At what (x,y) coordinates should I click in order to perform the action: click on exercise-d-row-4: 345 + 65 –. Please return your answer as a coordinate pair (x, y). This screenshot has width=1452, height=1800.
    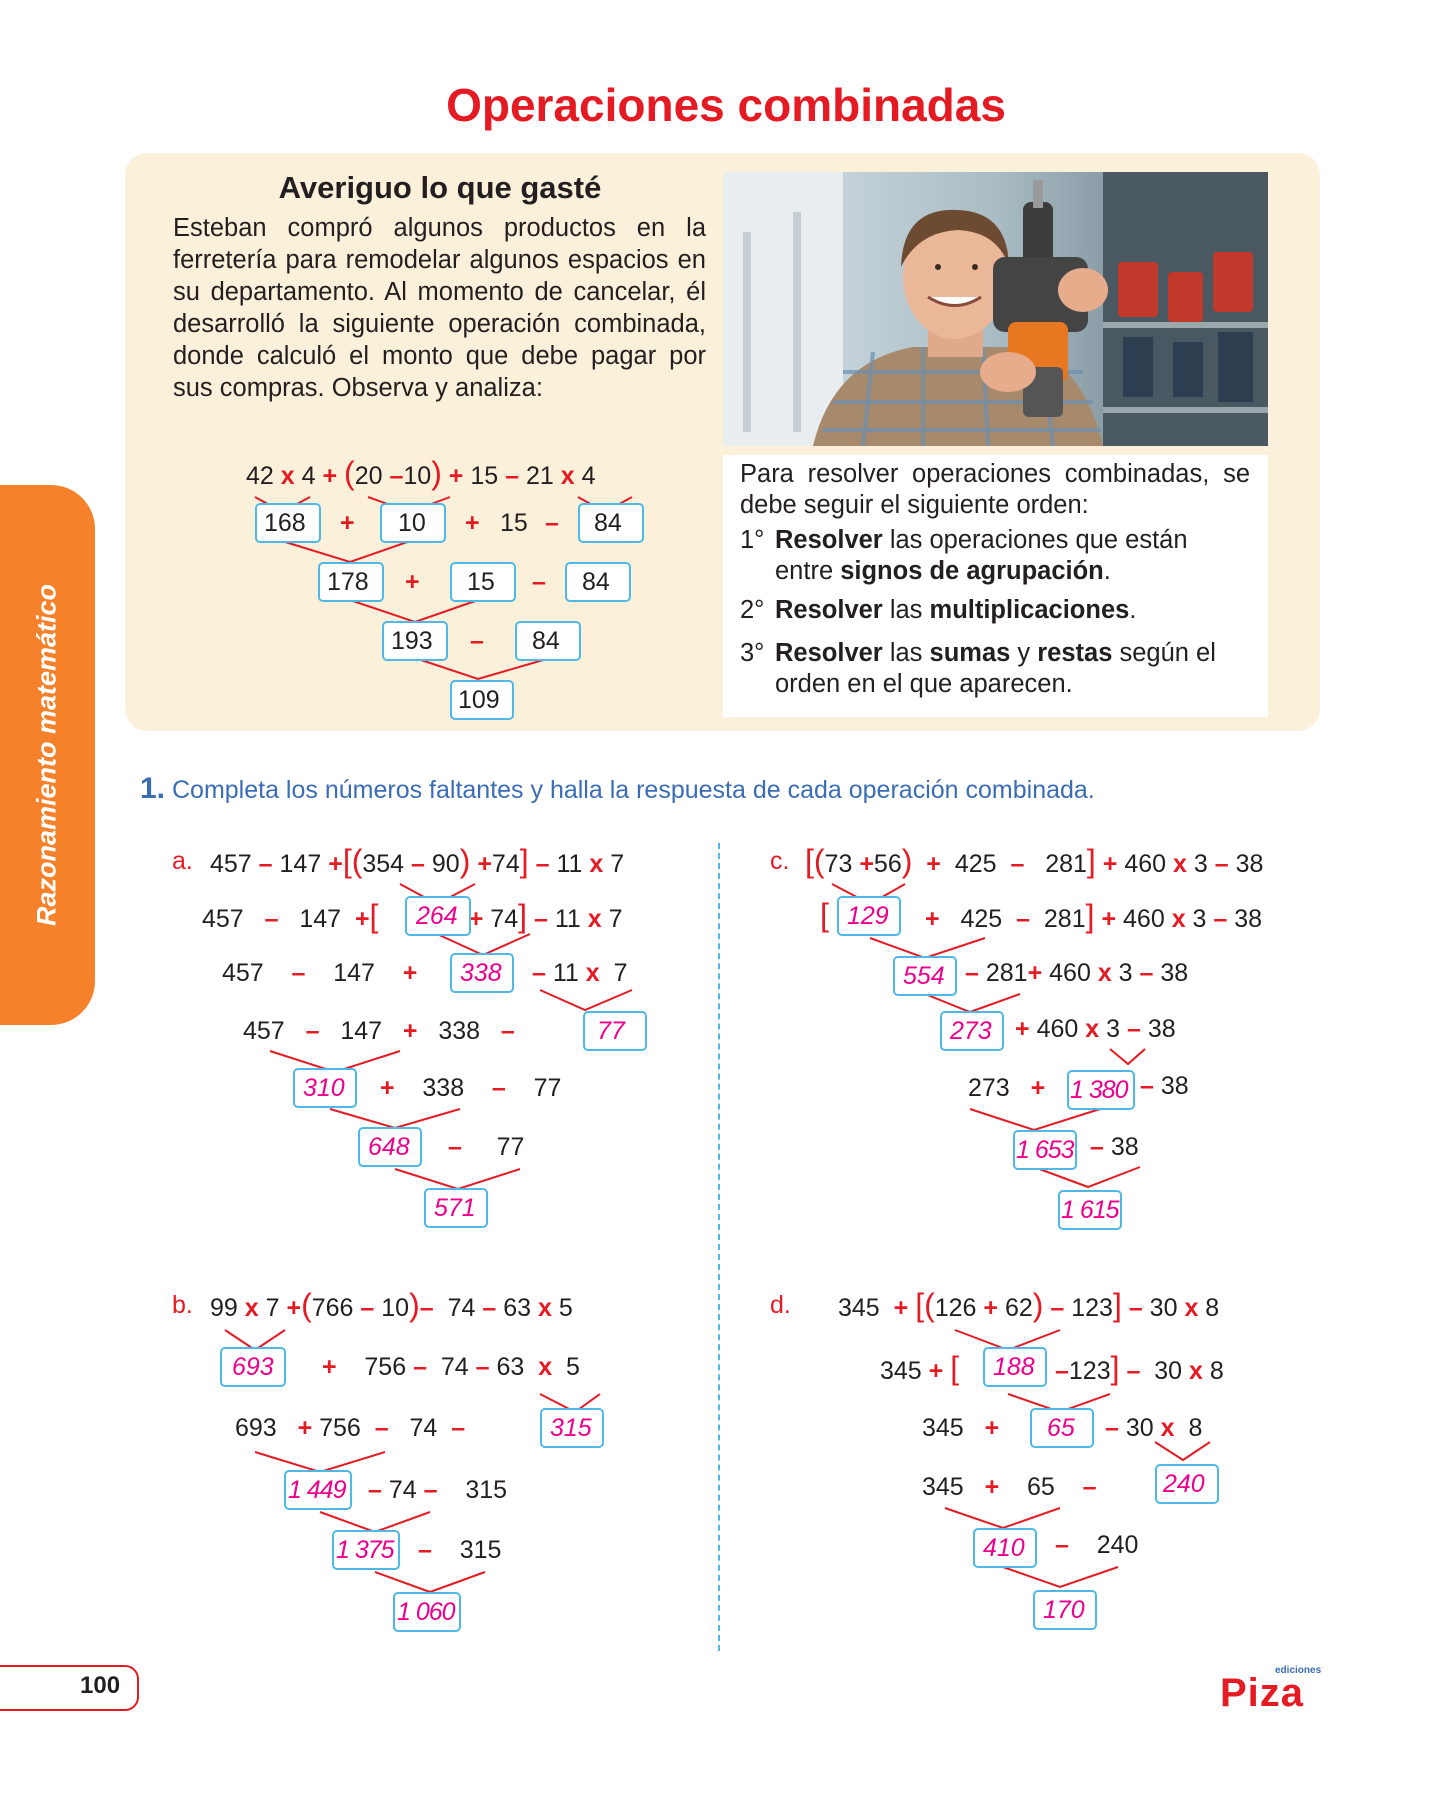
    Looking at the image, I should click on (1009, 1487).